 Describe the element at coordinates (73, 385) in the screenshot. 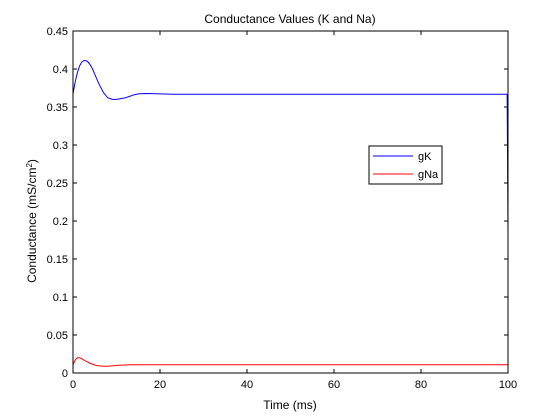

I see `x-tick-label: 0` at that location.